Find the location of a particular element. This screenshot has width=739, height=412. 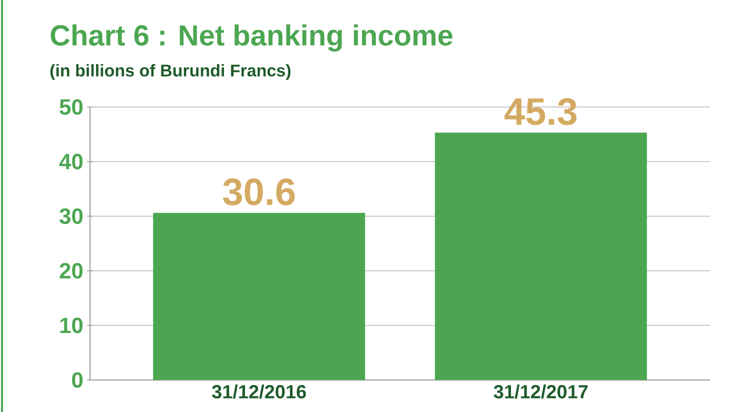

data-label: 45.3 is located at coordinates (540, 112).